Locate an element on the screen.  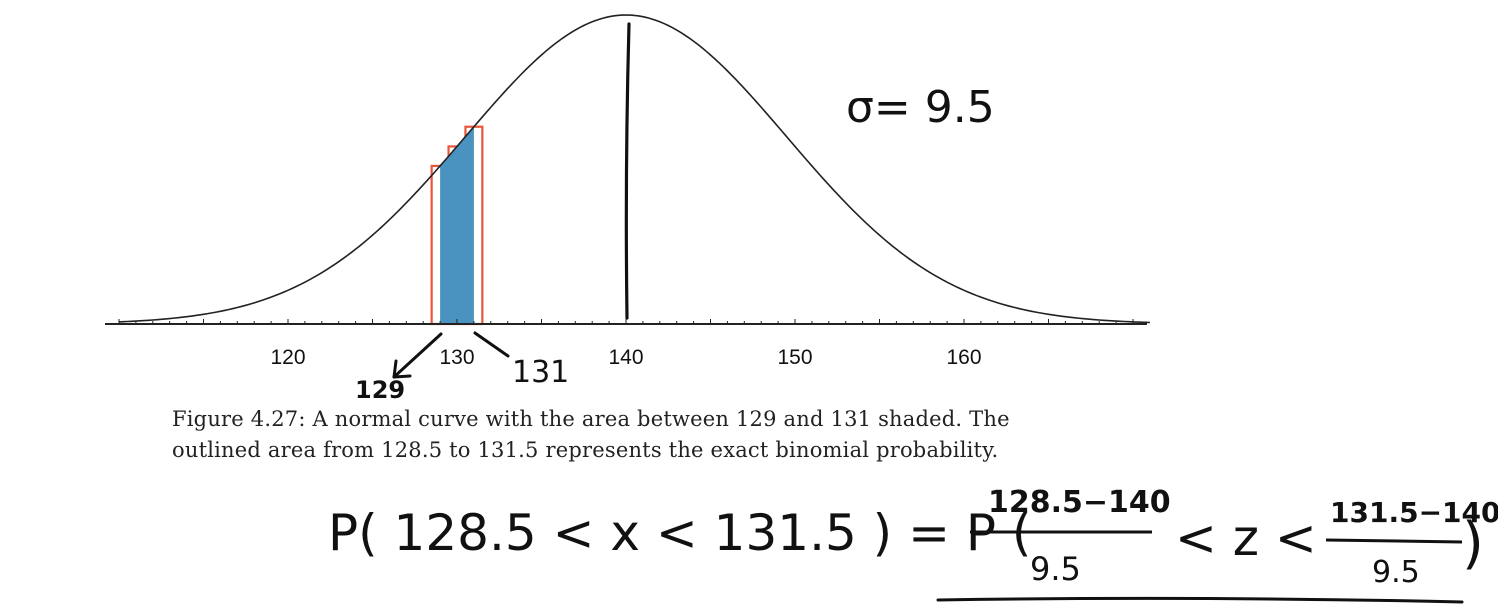
mean-line is located at coordinates (627, 171).